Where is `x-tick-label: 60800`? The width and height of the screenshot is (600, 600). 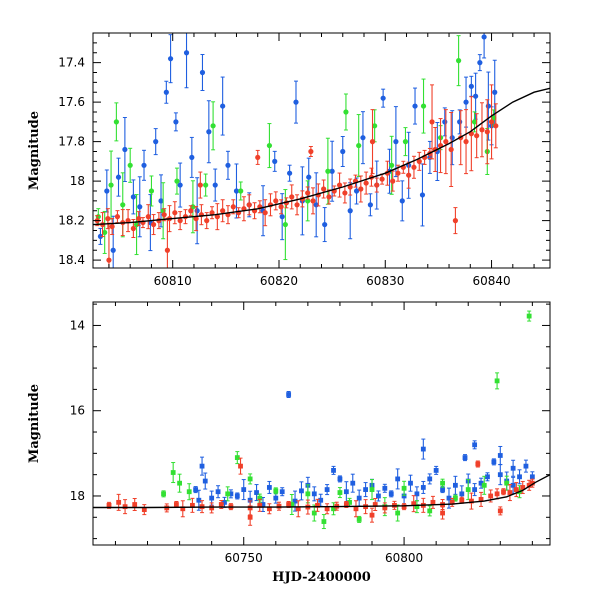 x-tick-label: 60800 is located at coordinates (404, 558).